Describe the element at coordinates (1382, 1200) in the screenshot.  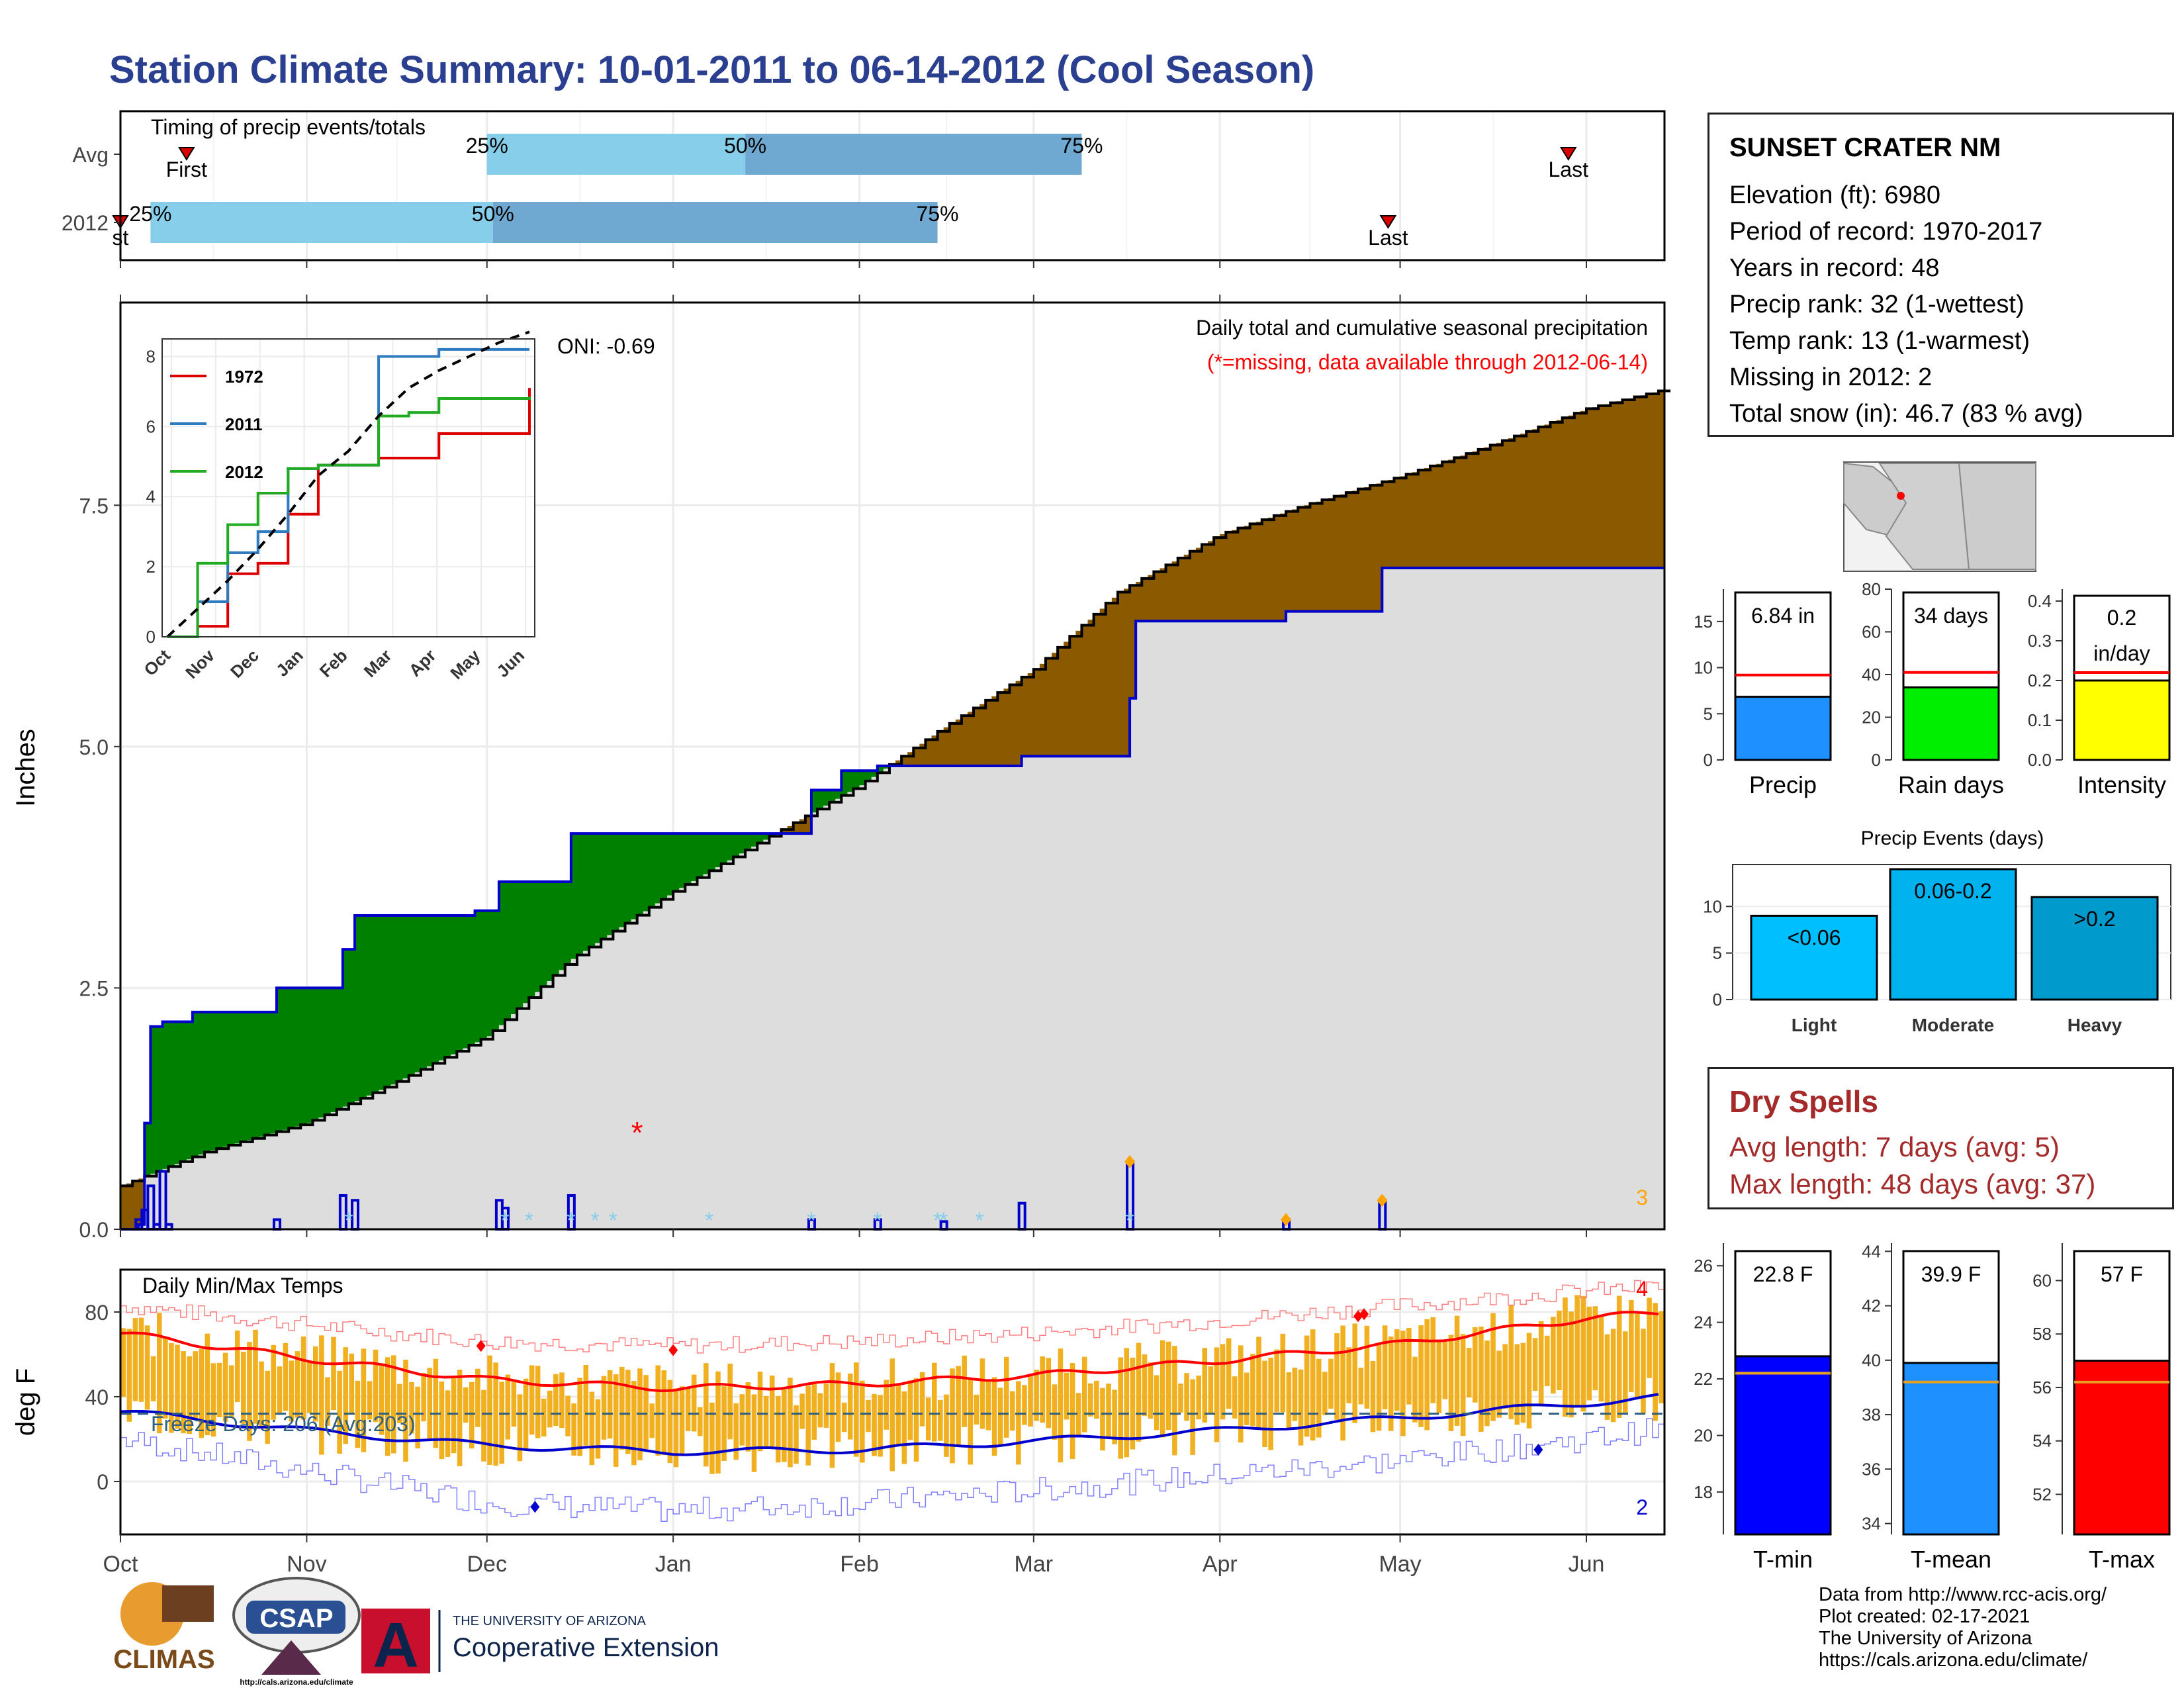
I see `event-marker` at that location.